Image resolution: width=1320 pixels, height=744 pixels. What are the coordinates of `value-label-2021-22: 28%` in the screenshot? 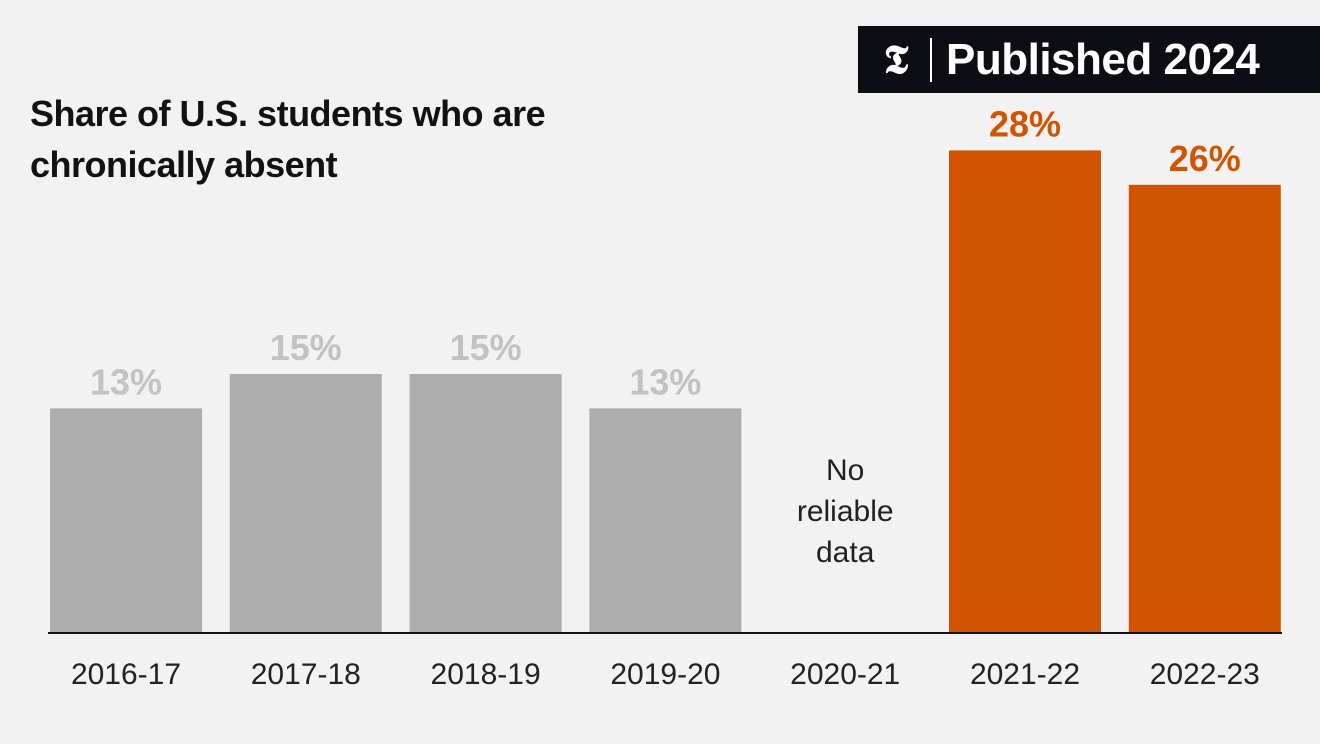 It's located at (1025, 123).